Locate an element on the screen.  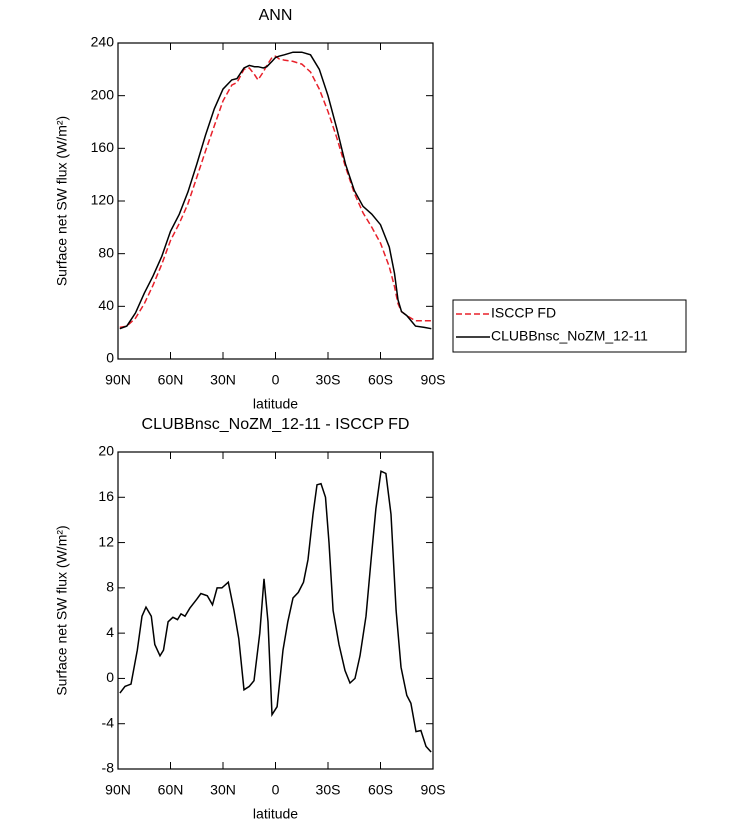
legend-label: ISCCP FD is located at coordinates (523, 313).